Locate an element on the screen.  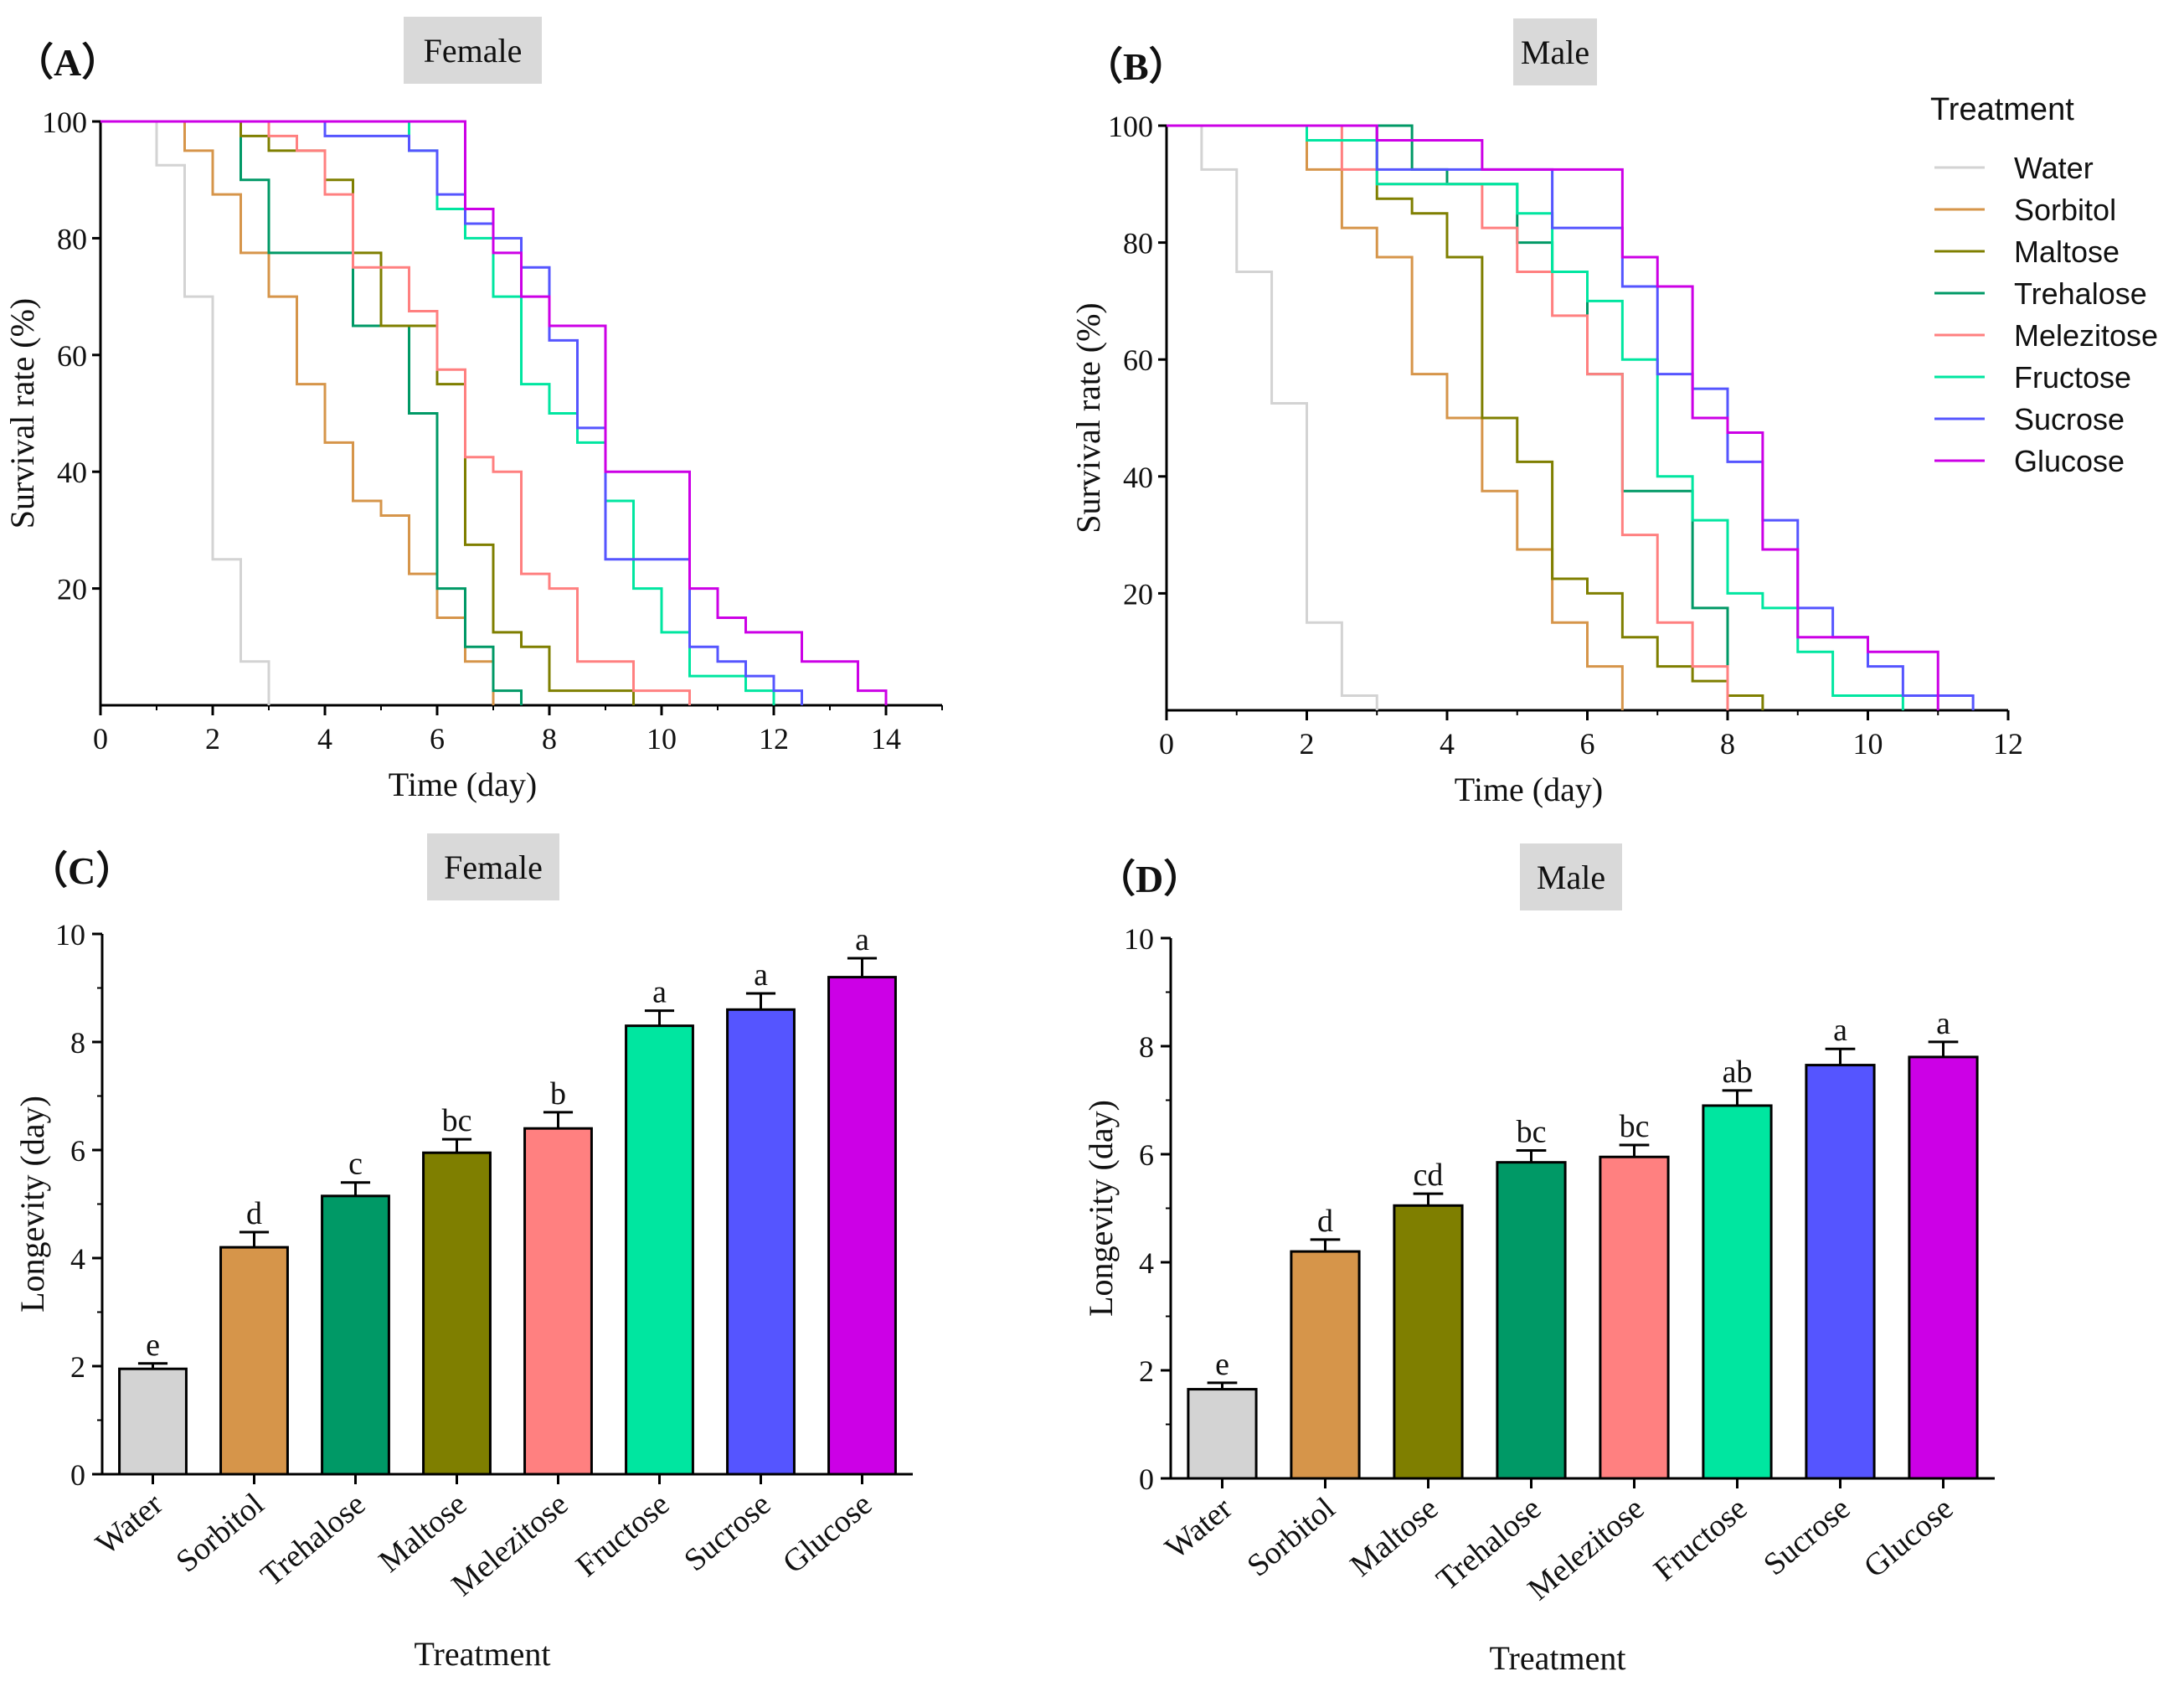
legend-label: Water is located at coordinates (2054, 168).